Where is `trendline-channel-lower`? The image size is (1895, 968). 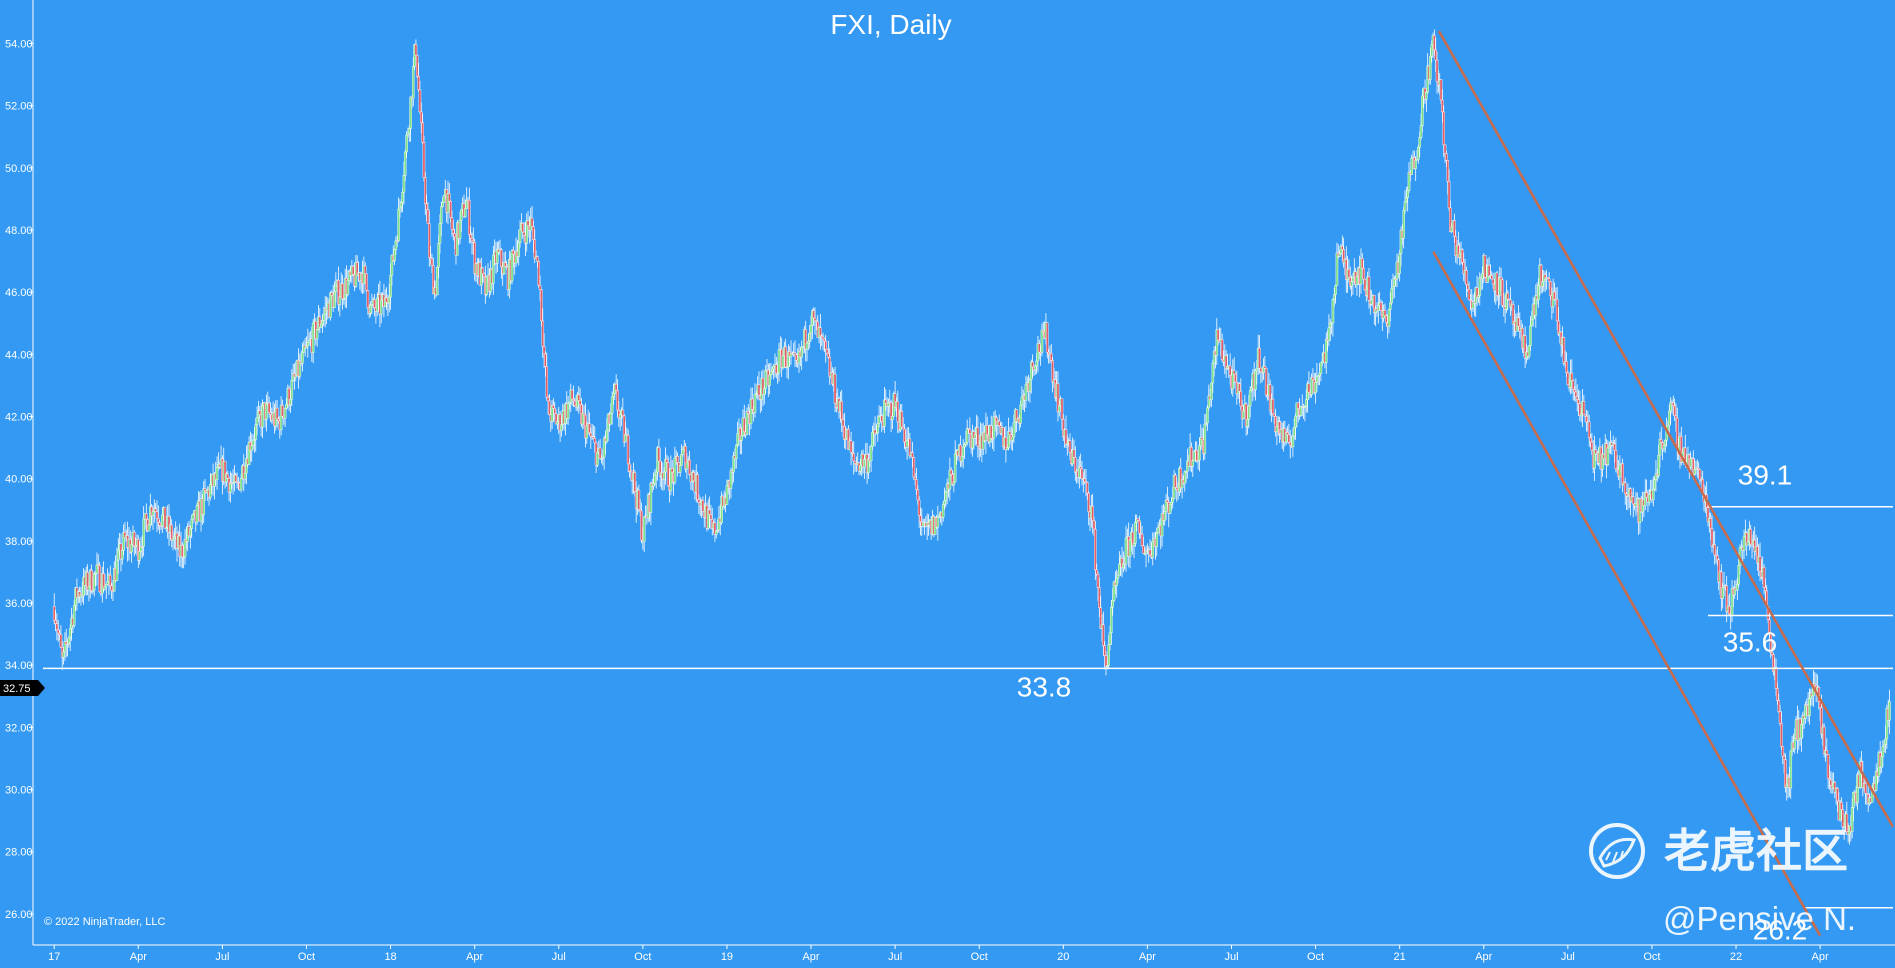
trendline-channel-lower is located at coordinates (1627, 594).